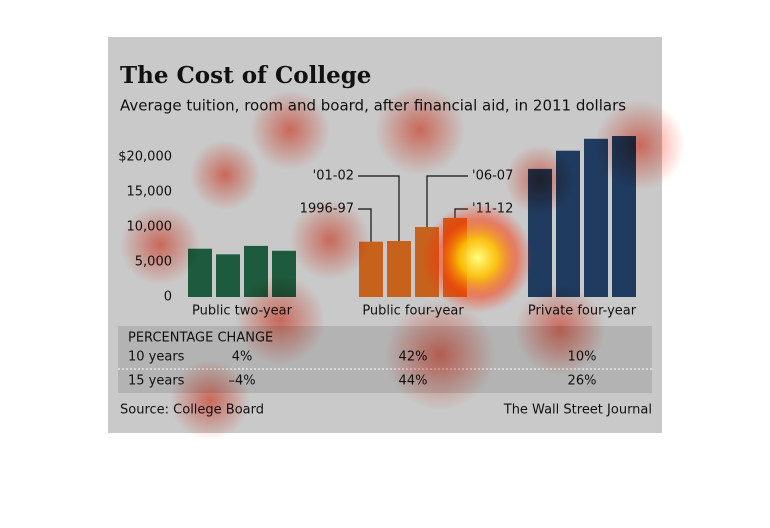 This screenshot has height=528, width=770. I want to click on y-tick-label: 15,000, so click(150, 192).